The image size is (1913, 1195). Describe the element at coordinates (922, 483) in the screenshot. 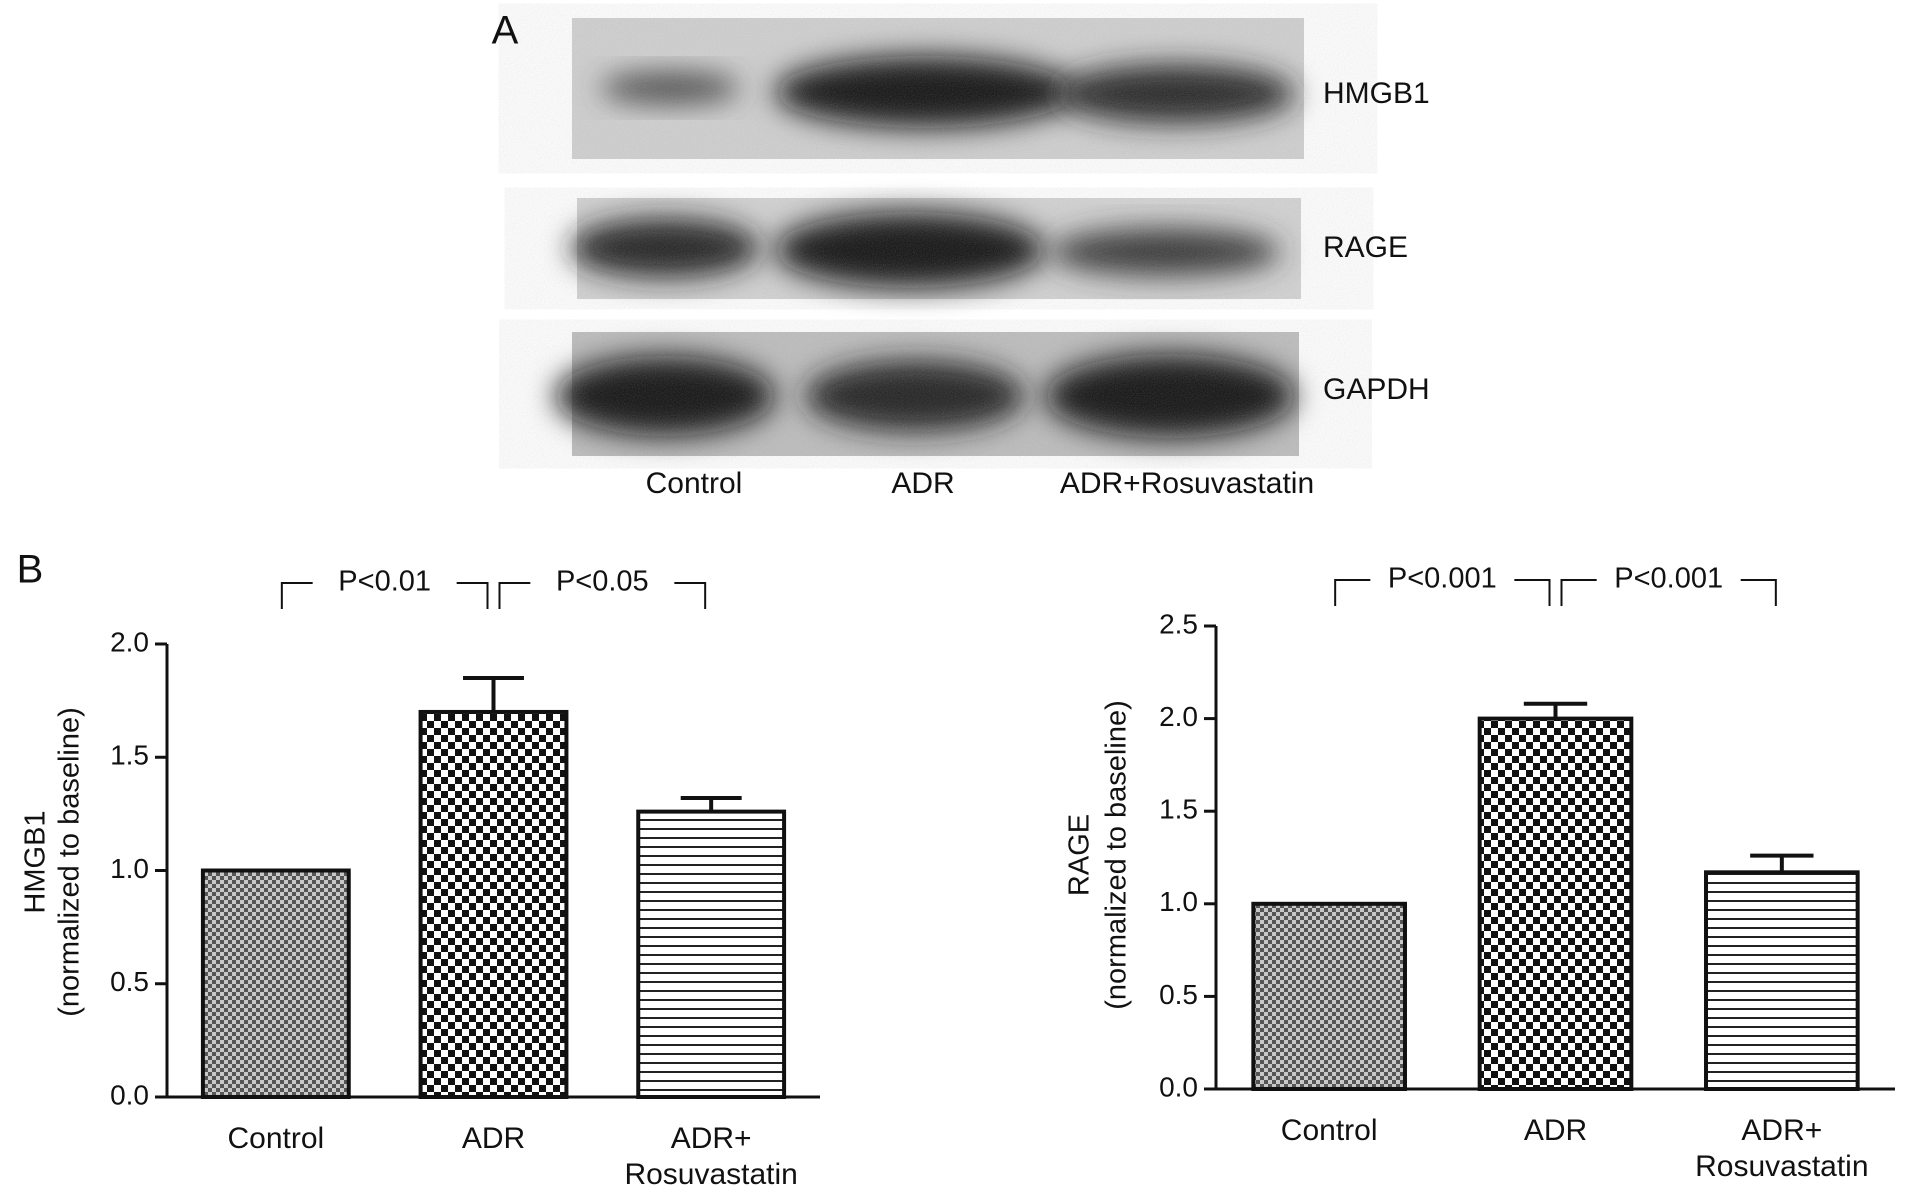

I see `lane-label: ADR` at that location.